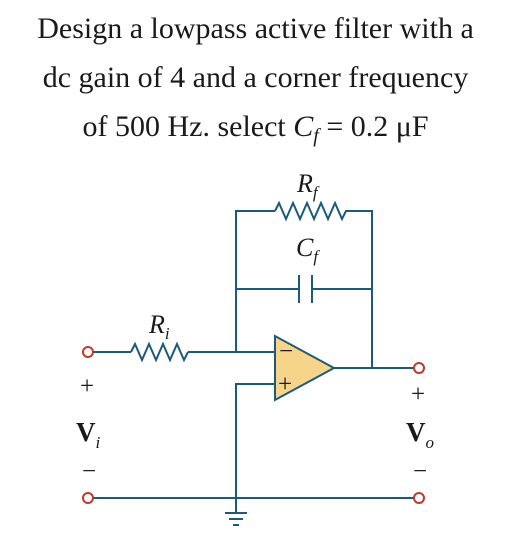 This screenshot has height=541, width=511. I want to click on problem-line-3: of 500 Hz. select Cf = 0.2 μF, so click(255, 126).